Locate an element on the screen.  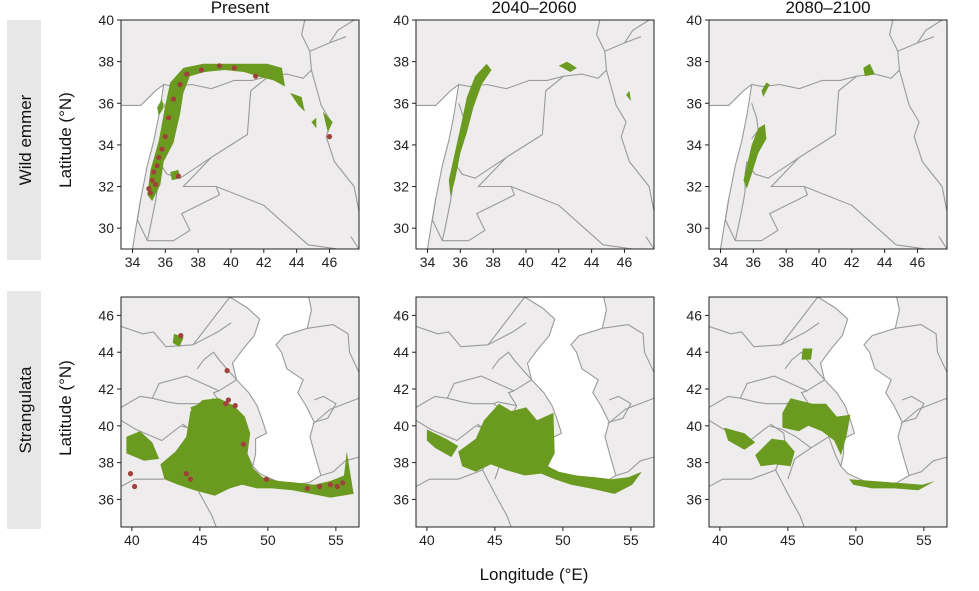
map-panel-strangulata-2080-2100: 40 45 50 55 36 38 40 42 44 46 is located at coordinates (817, 422).